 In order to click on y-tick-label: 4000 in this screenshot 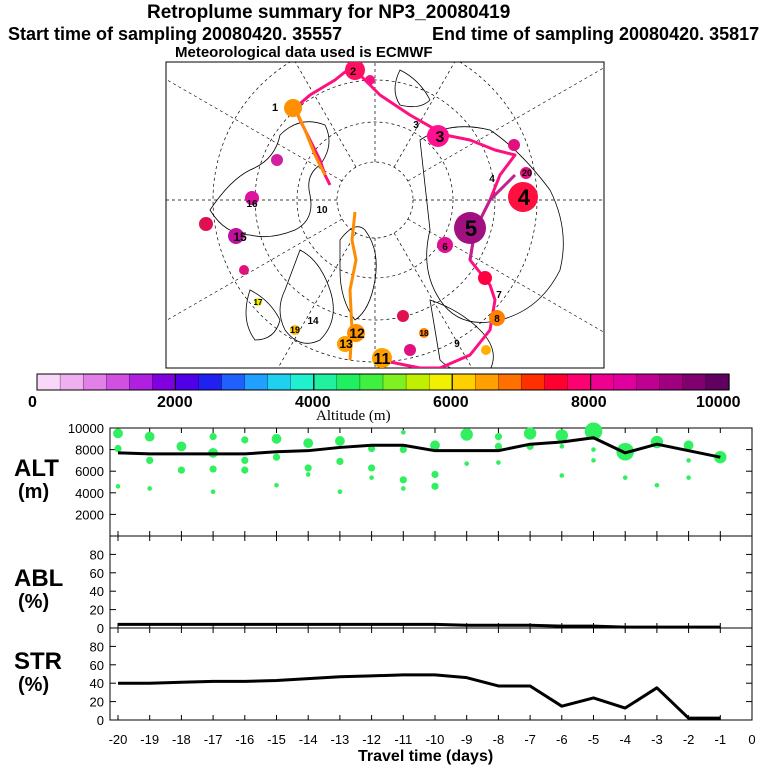, I will do `click(89, 493)`.